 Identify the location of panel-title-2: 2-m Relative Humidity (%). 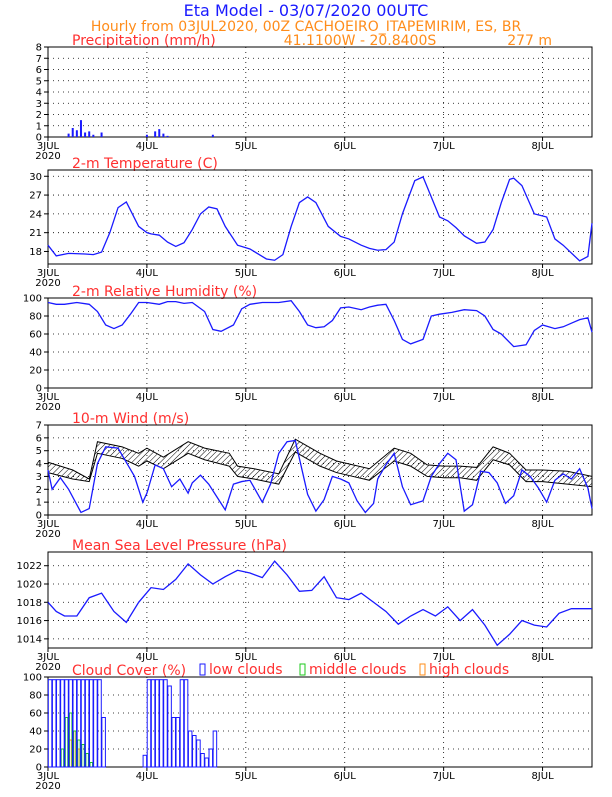
(164, 292).